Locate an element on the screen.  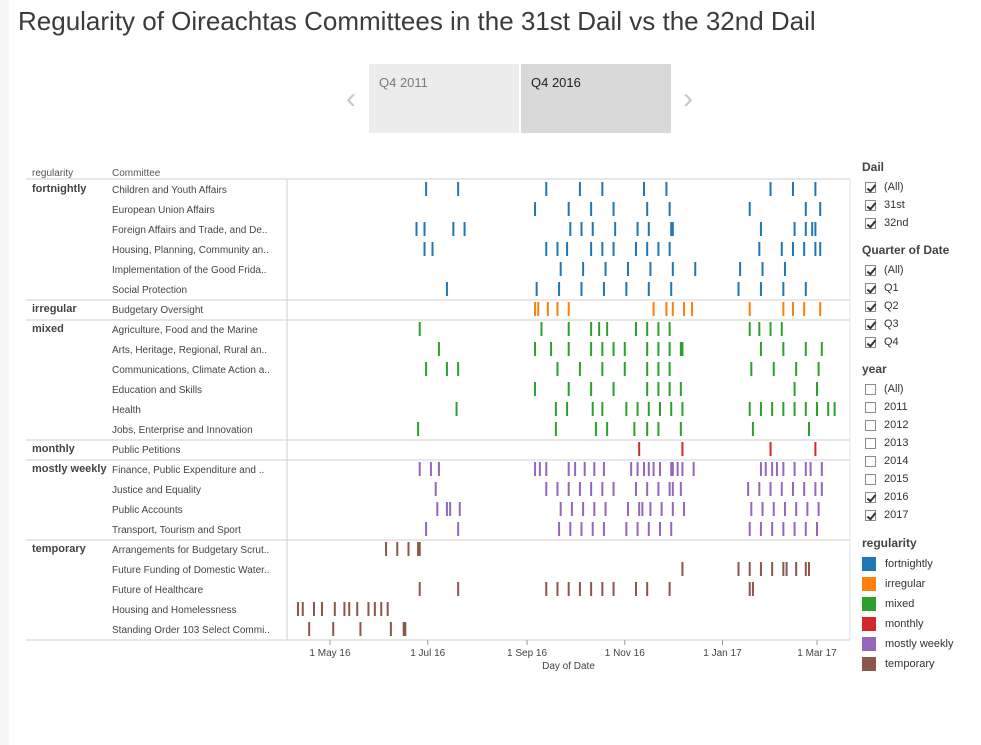
x-axis-label: Day of Date is located at coordinates (568, 666).